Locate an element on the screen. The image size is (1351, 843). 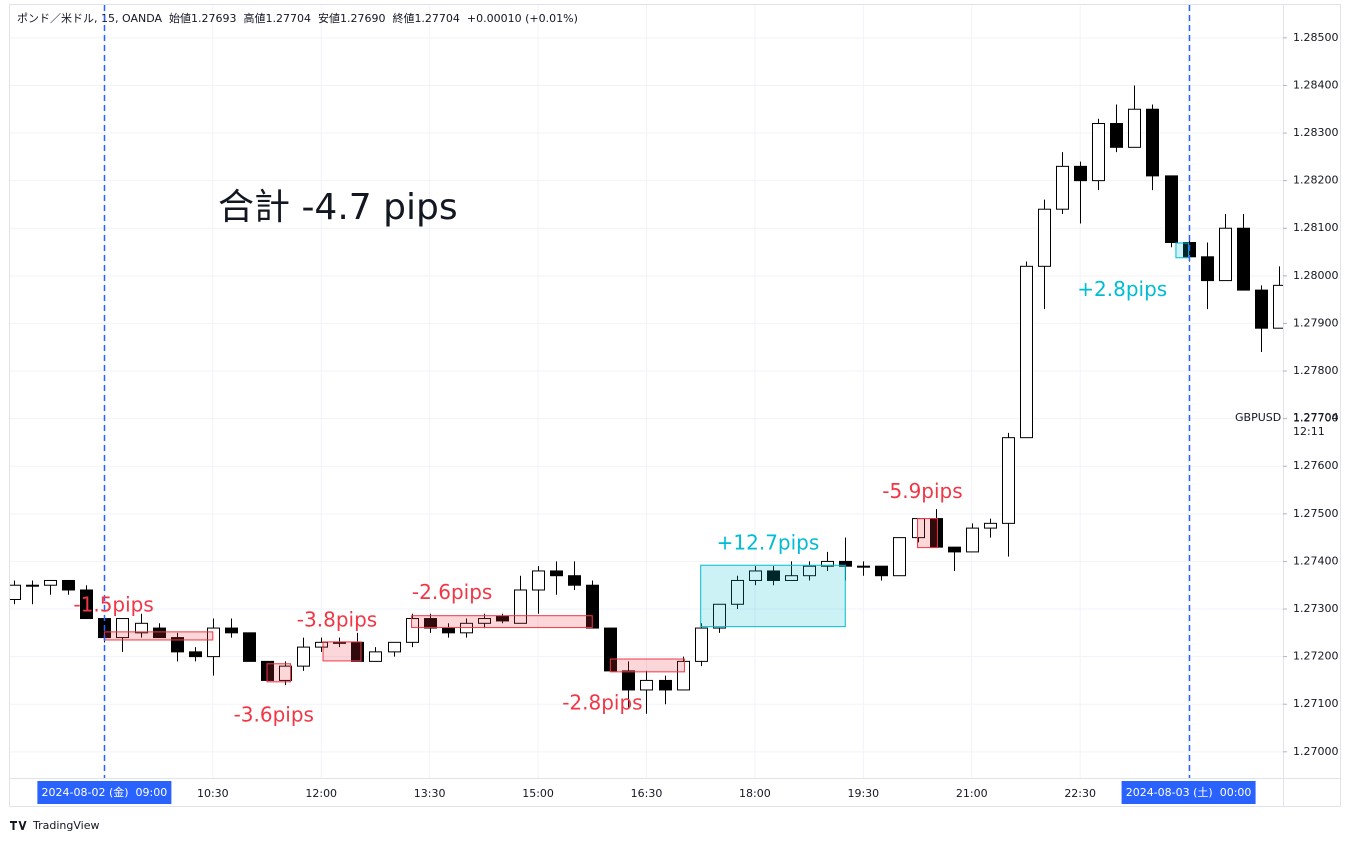
x-tick-label: 13:30 is located at coordinates (430, 793).